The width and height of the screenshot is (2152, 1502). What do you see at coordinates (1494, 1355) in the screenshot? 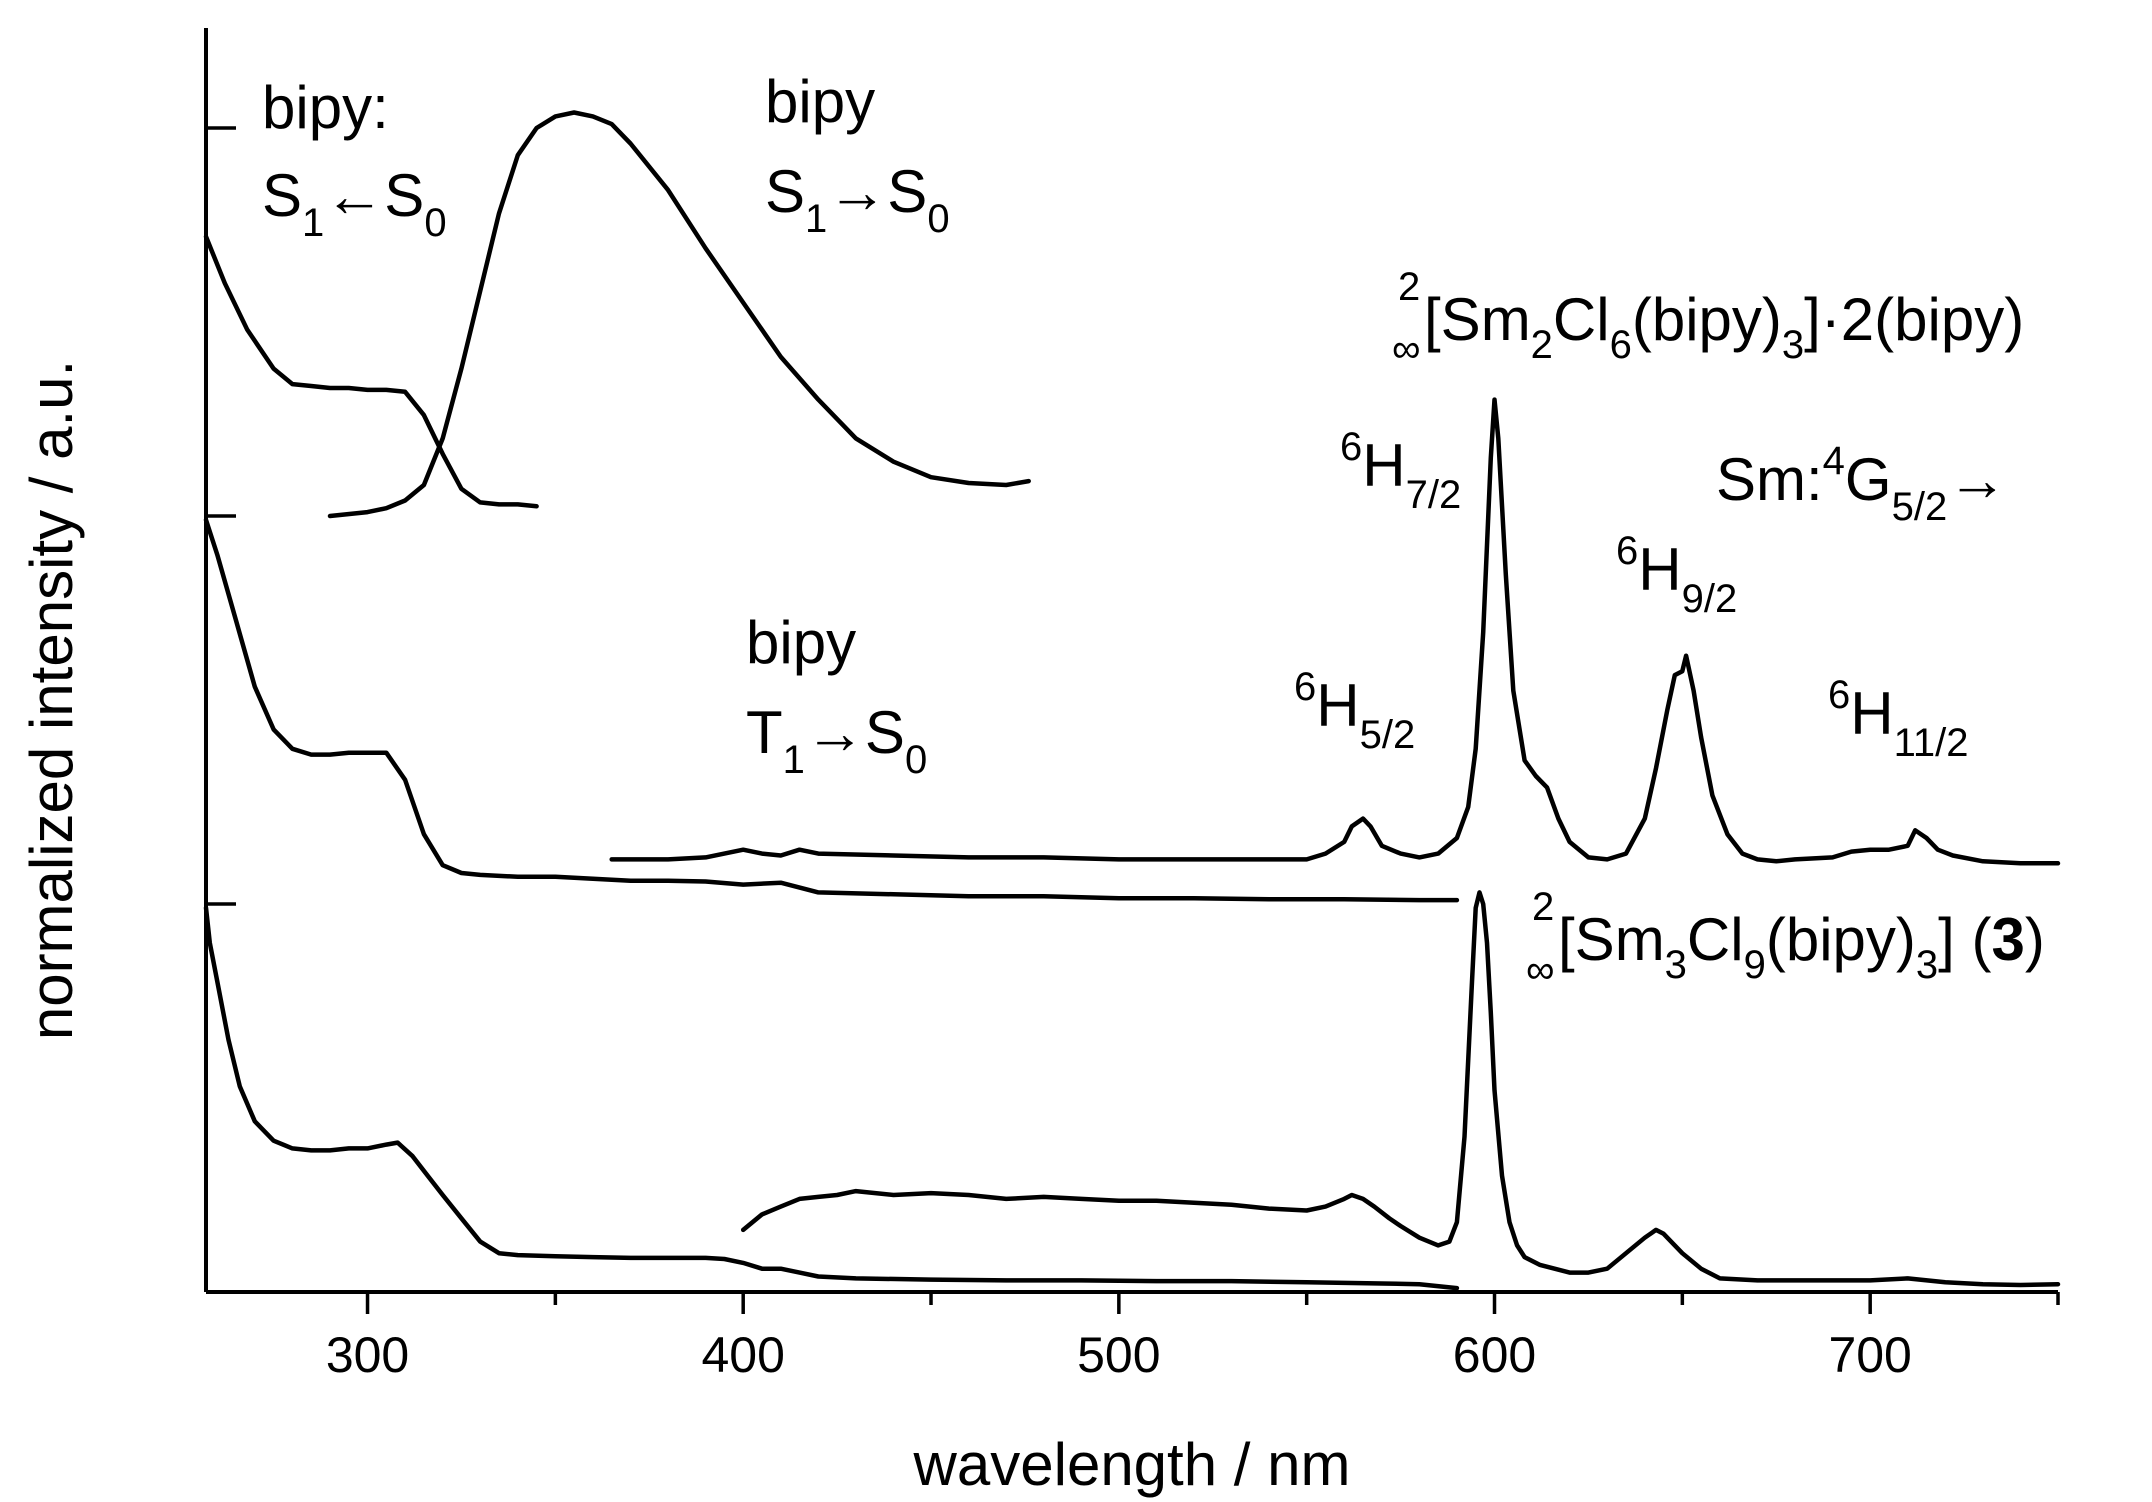
I see `x-tick-label: 600` at bounding box center [1494, 1355].